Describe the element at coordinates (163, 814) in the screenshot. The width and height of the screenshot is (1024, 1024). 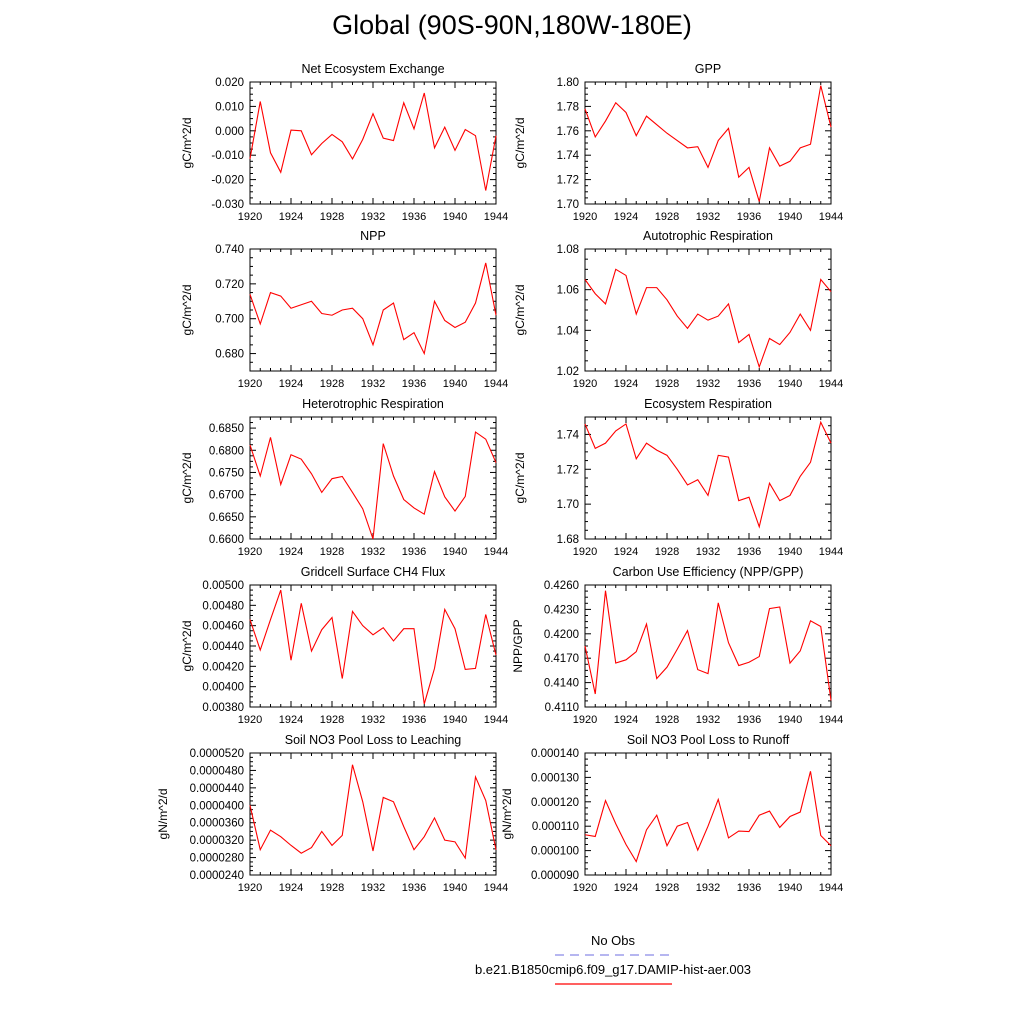
I see `y-axis-label: gN/m^2/d` at that location.